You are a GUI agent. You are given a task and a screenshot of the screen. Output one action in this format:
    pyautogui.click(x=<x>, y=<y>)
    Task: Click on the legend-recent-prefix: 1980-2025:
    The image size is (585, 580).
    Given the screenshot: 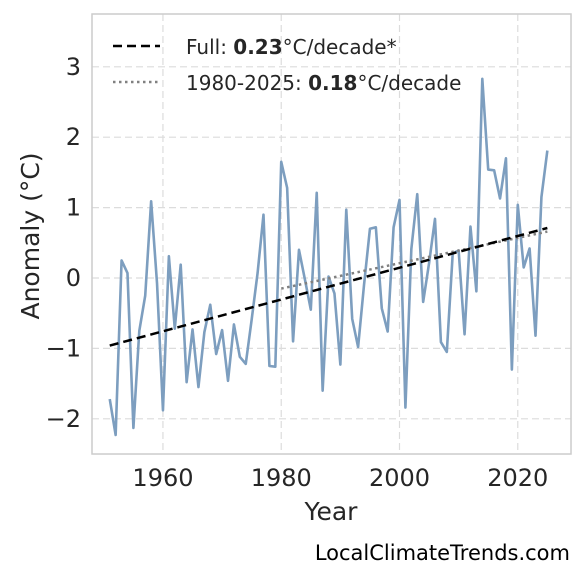 What is the action you would take?
    pyautogui.click(x=247, y=83)
    